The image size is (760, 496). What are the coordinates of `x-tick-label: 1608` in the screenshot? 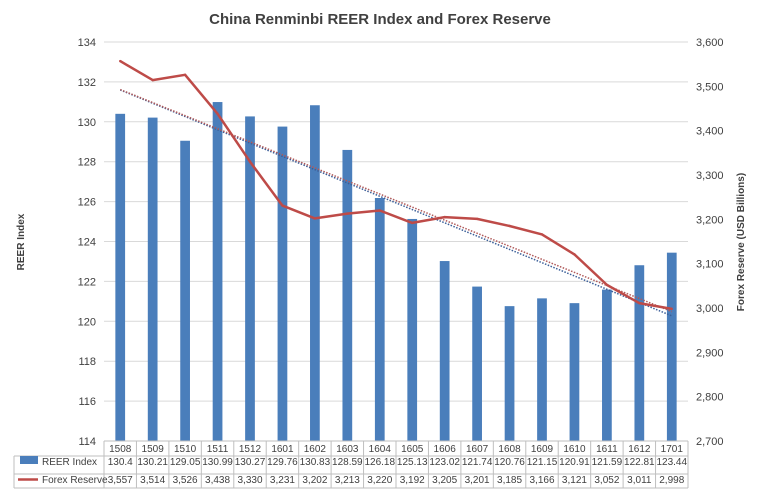 It's located at (509, 449).